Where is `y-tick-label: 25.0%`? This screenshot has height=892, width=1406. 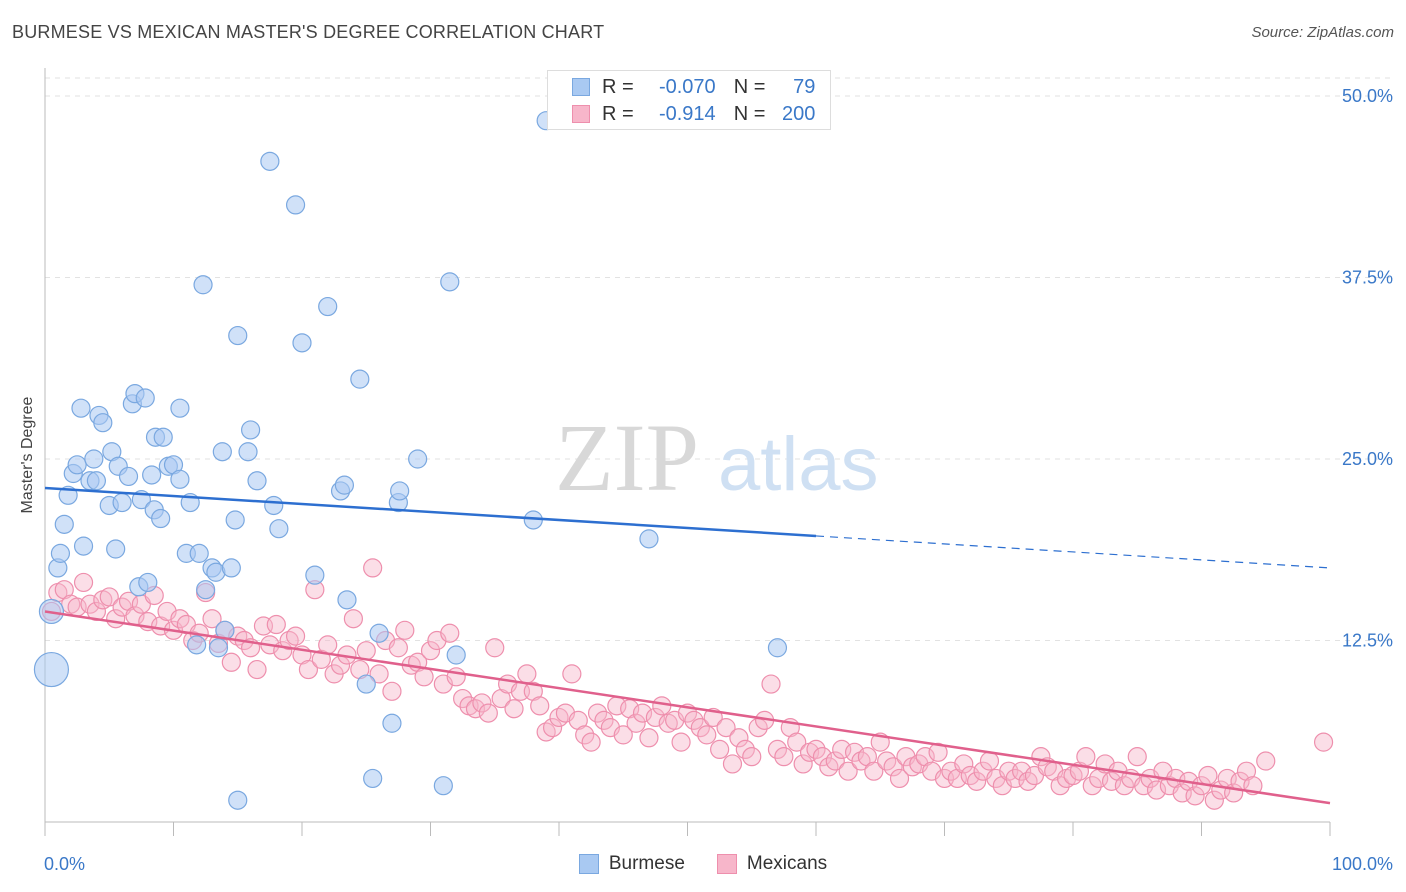
y-tick-label: 25.0% is located at coordinates (1367, 459).